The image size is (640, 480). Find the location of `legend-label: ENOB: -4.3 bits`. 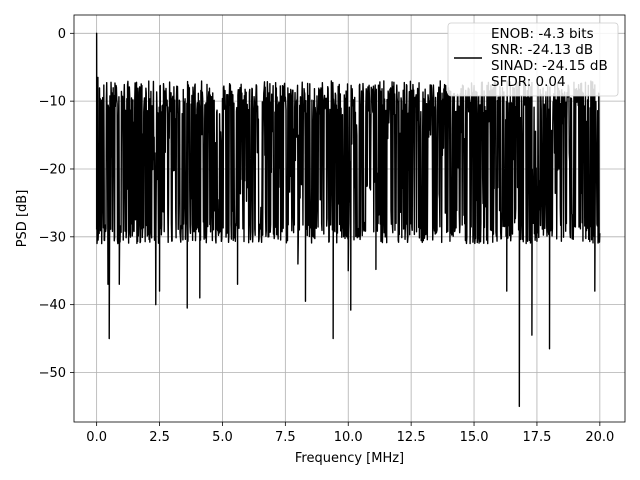

legend-label: ENOB: -4.3 bits is located at coordinates (542, 34).